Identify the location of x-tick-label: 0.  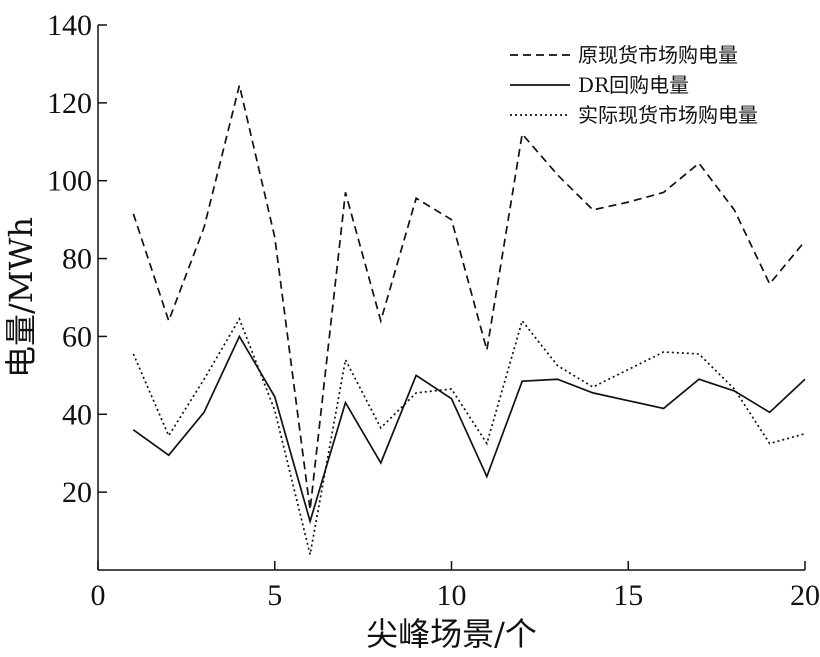
(98, 595).